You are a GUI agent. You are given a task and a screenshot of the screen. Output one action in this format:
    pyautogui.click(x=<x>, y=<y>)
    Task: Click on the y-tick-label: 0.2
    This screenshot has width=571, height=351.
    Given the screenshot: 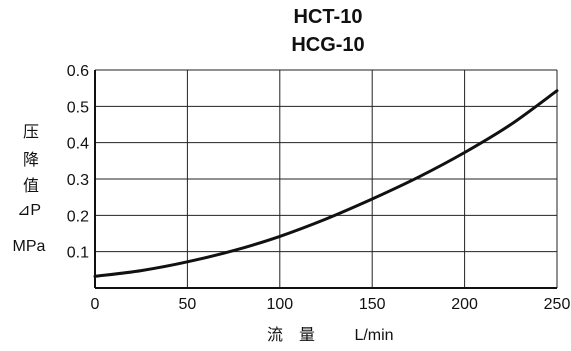 What is the action you would take?
    pyautogui.click(x=78, y=216)
    